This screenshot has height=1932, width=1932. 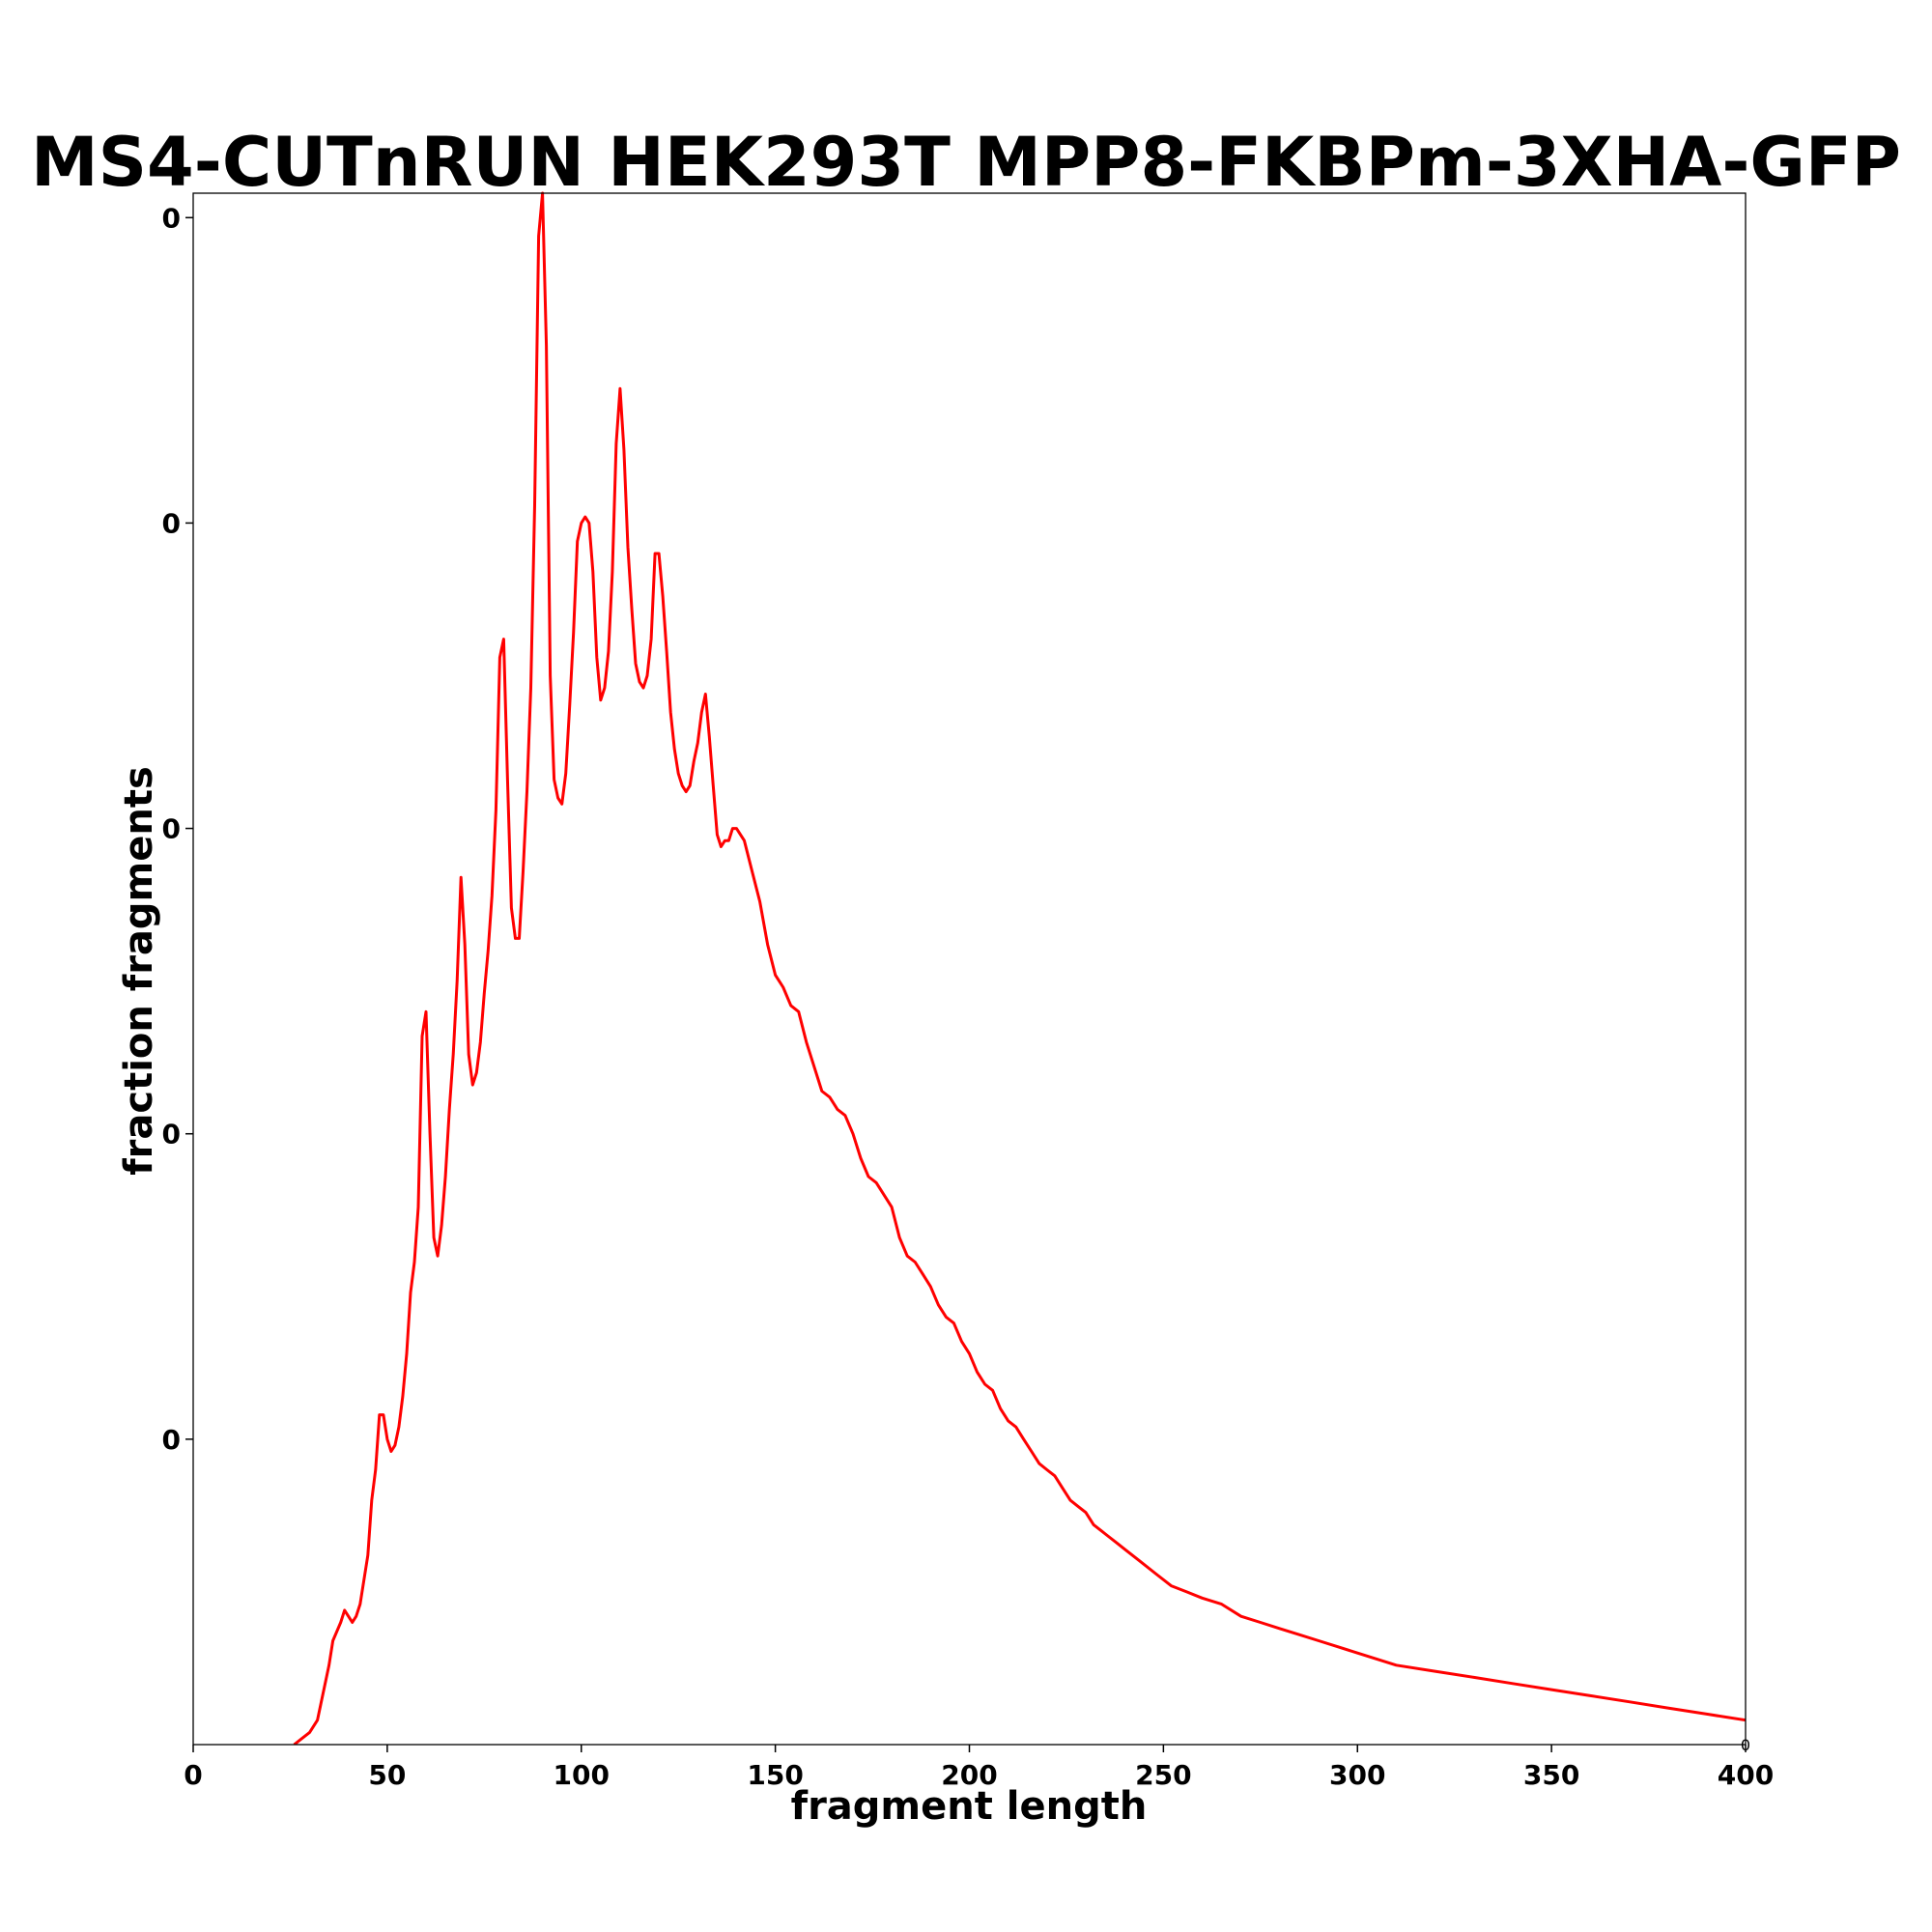 I want to click on x-tick-label-50: 50, so click(x=387, y=1775).